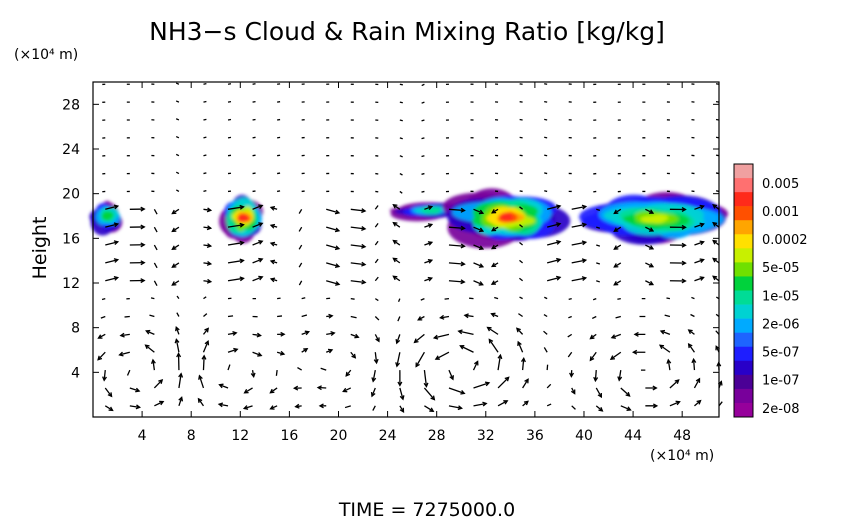  What do you see at coordinates (289, 436) in the screenshot?
I see `x-tick-label: 16` at bounding box center [289, 436].